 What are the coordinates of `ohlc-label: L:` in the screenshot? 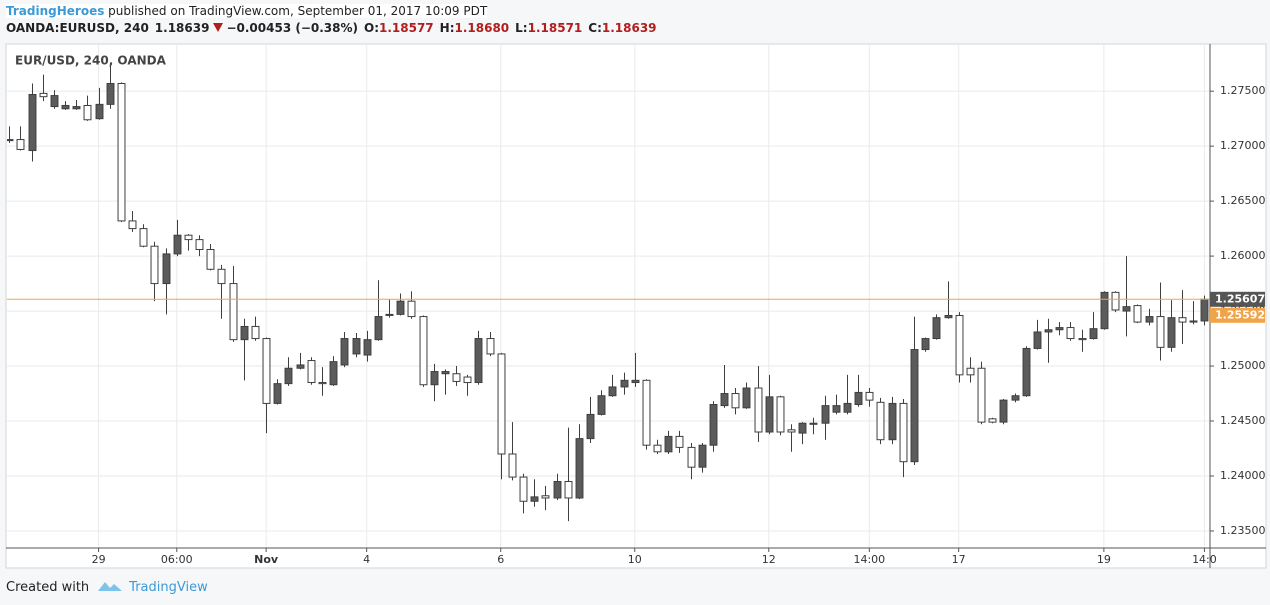 It's located at (521, 28).